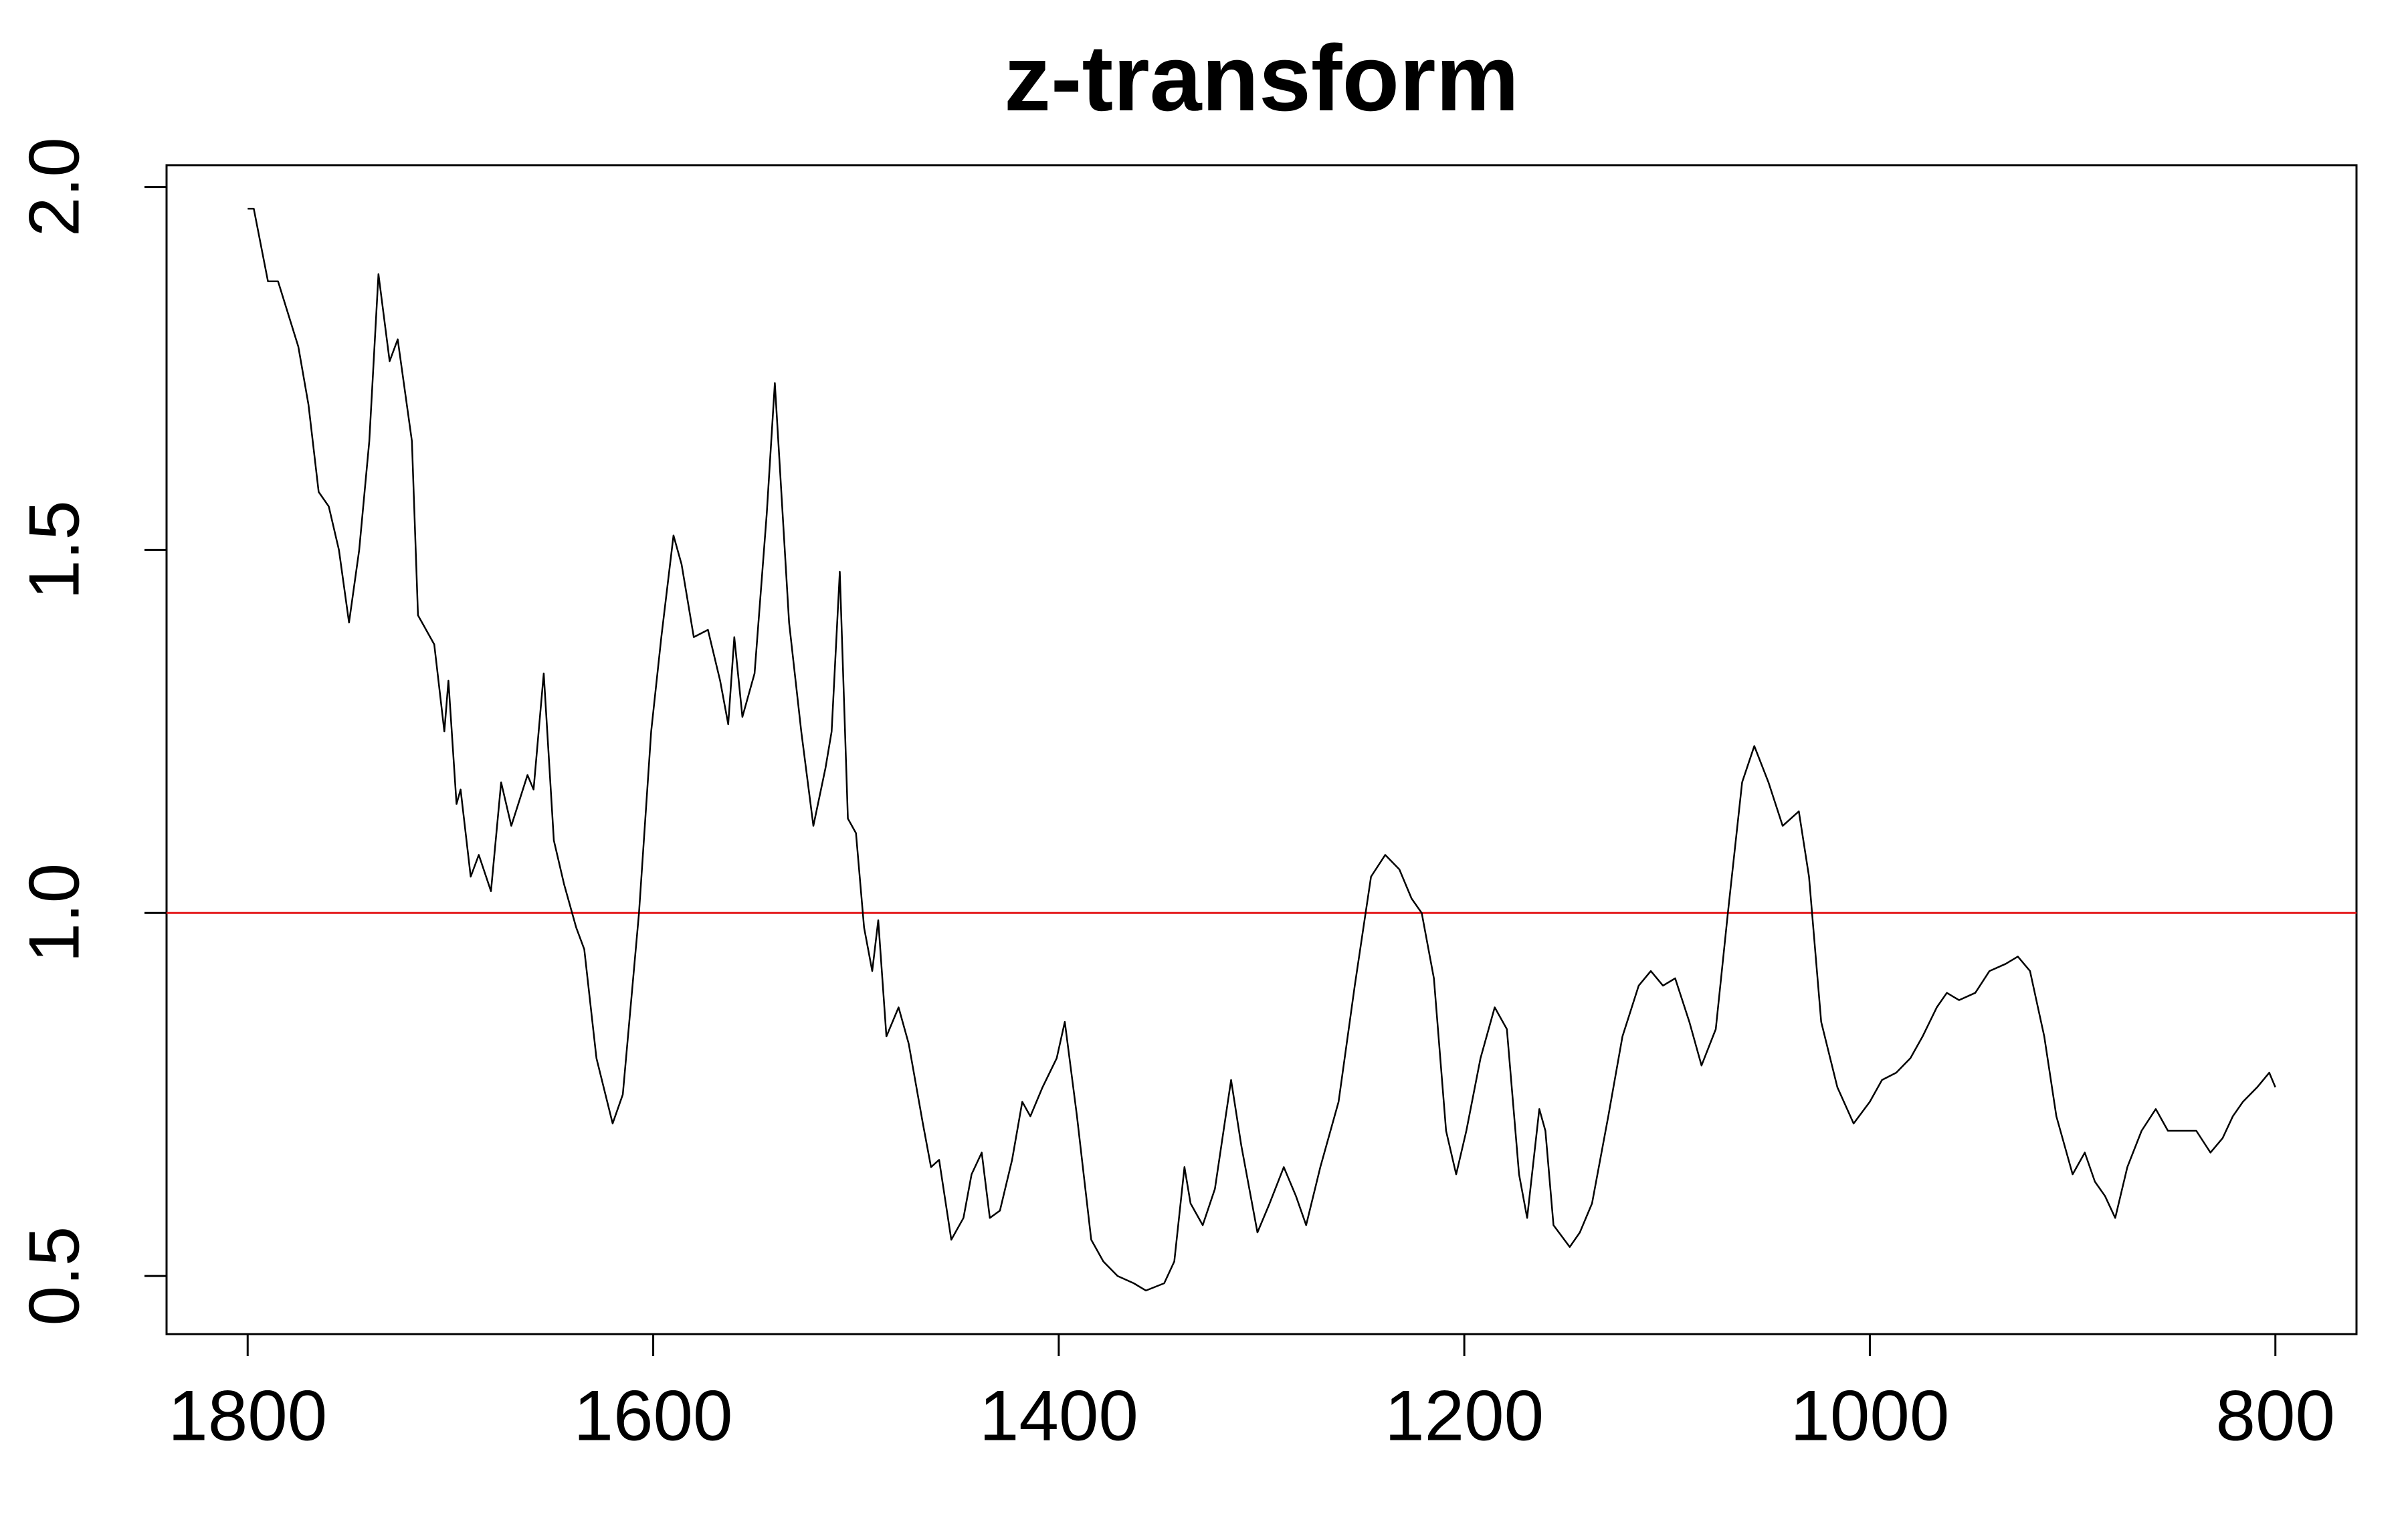 The image size is (2408, 1522). What do you see at coordinates (1261, 77) in the screenshot?
I see `chart-title: z-transform` at bounding box center [1261, 77].